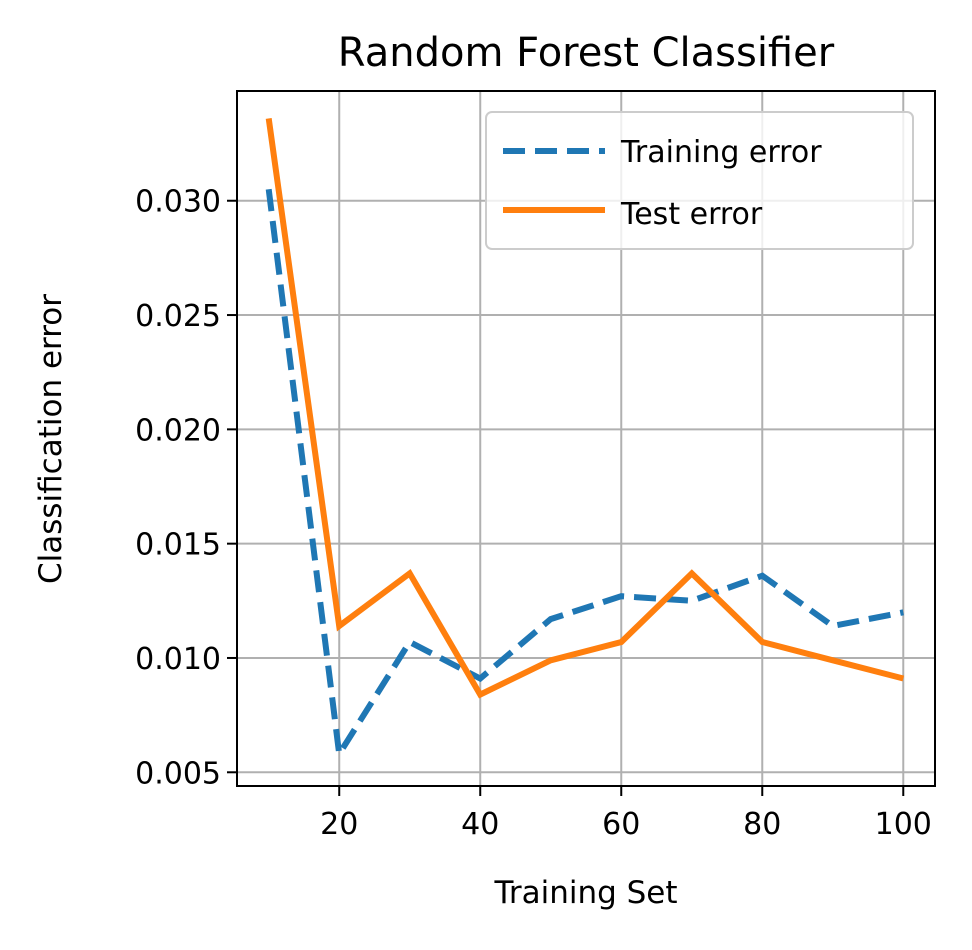 This screenshot has height=950, width=972. What do you see at coordinates (178, 430) in the screenshot?
I see `y-tick-label: 0.020` at bounding box center [178, 430].